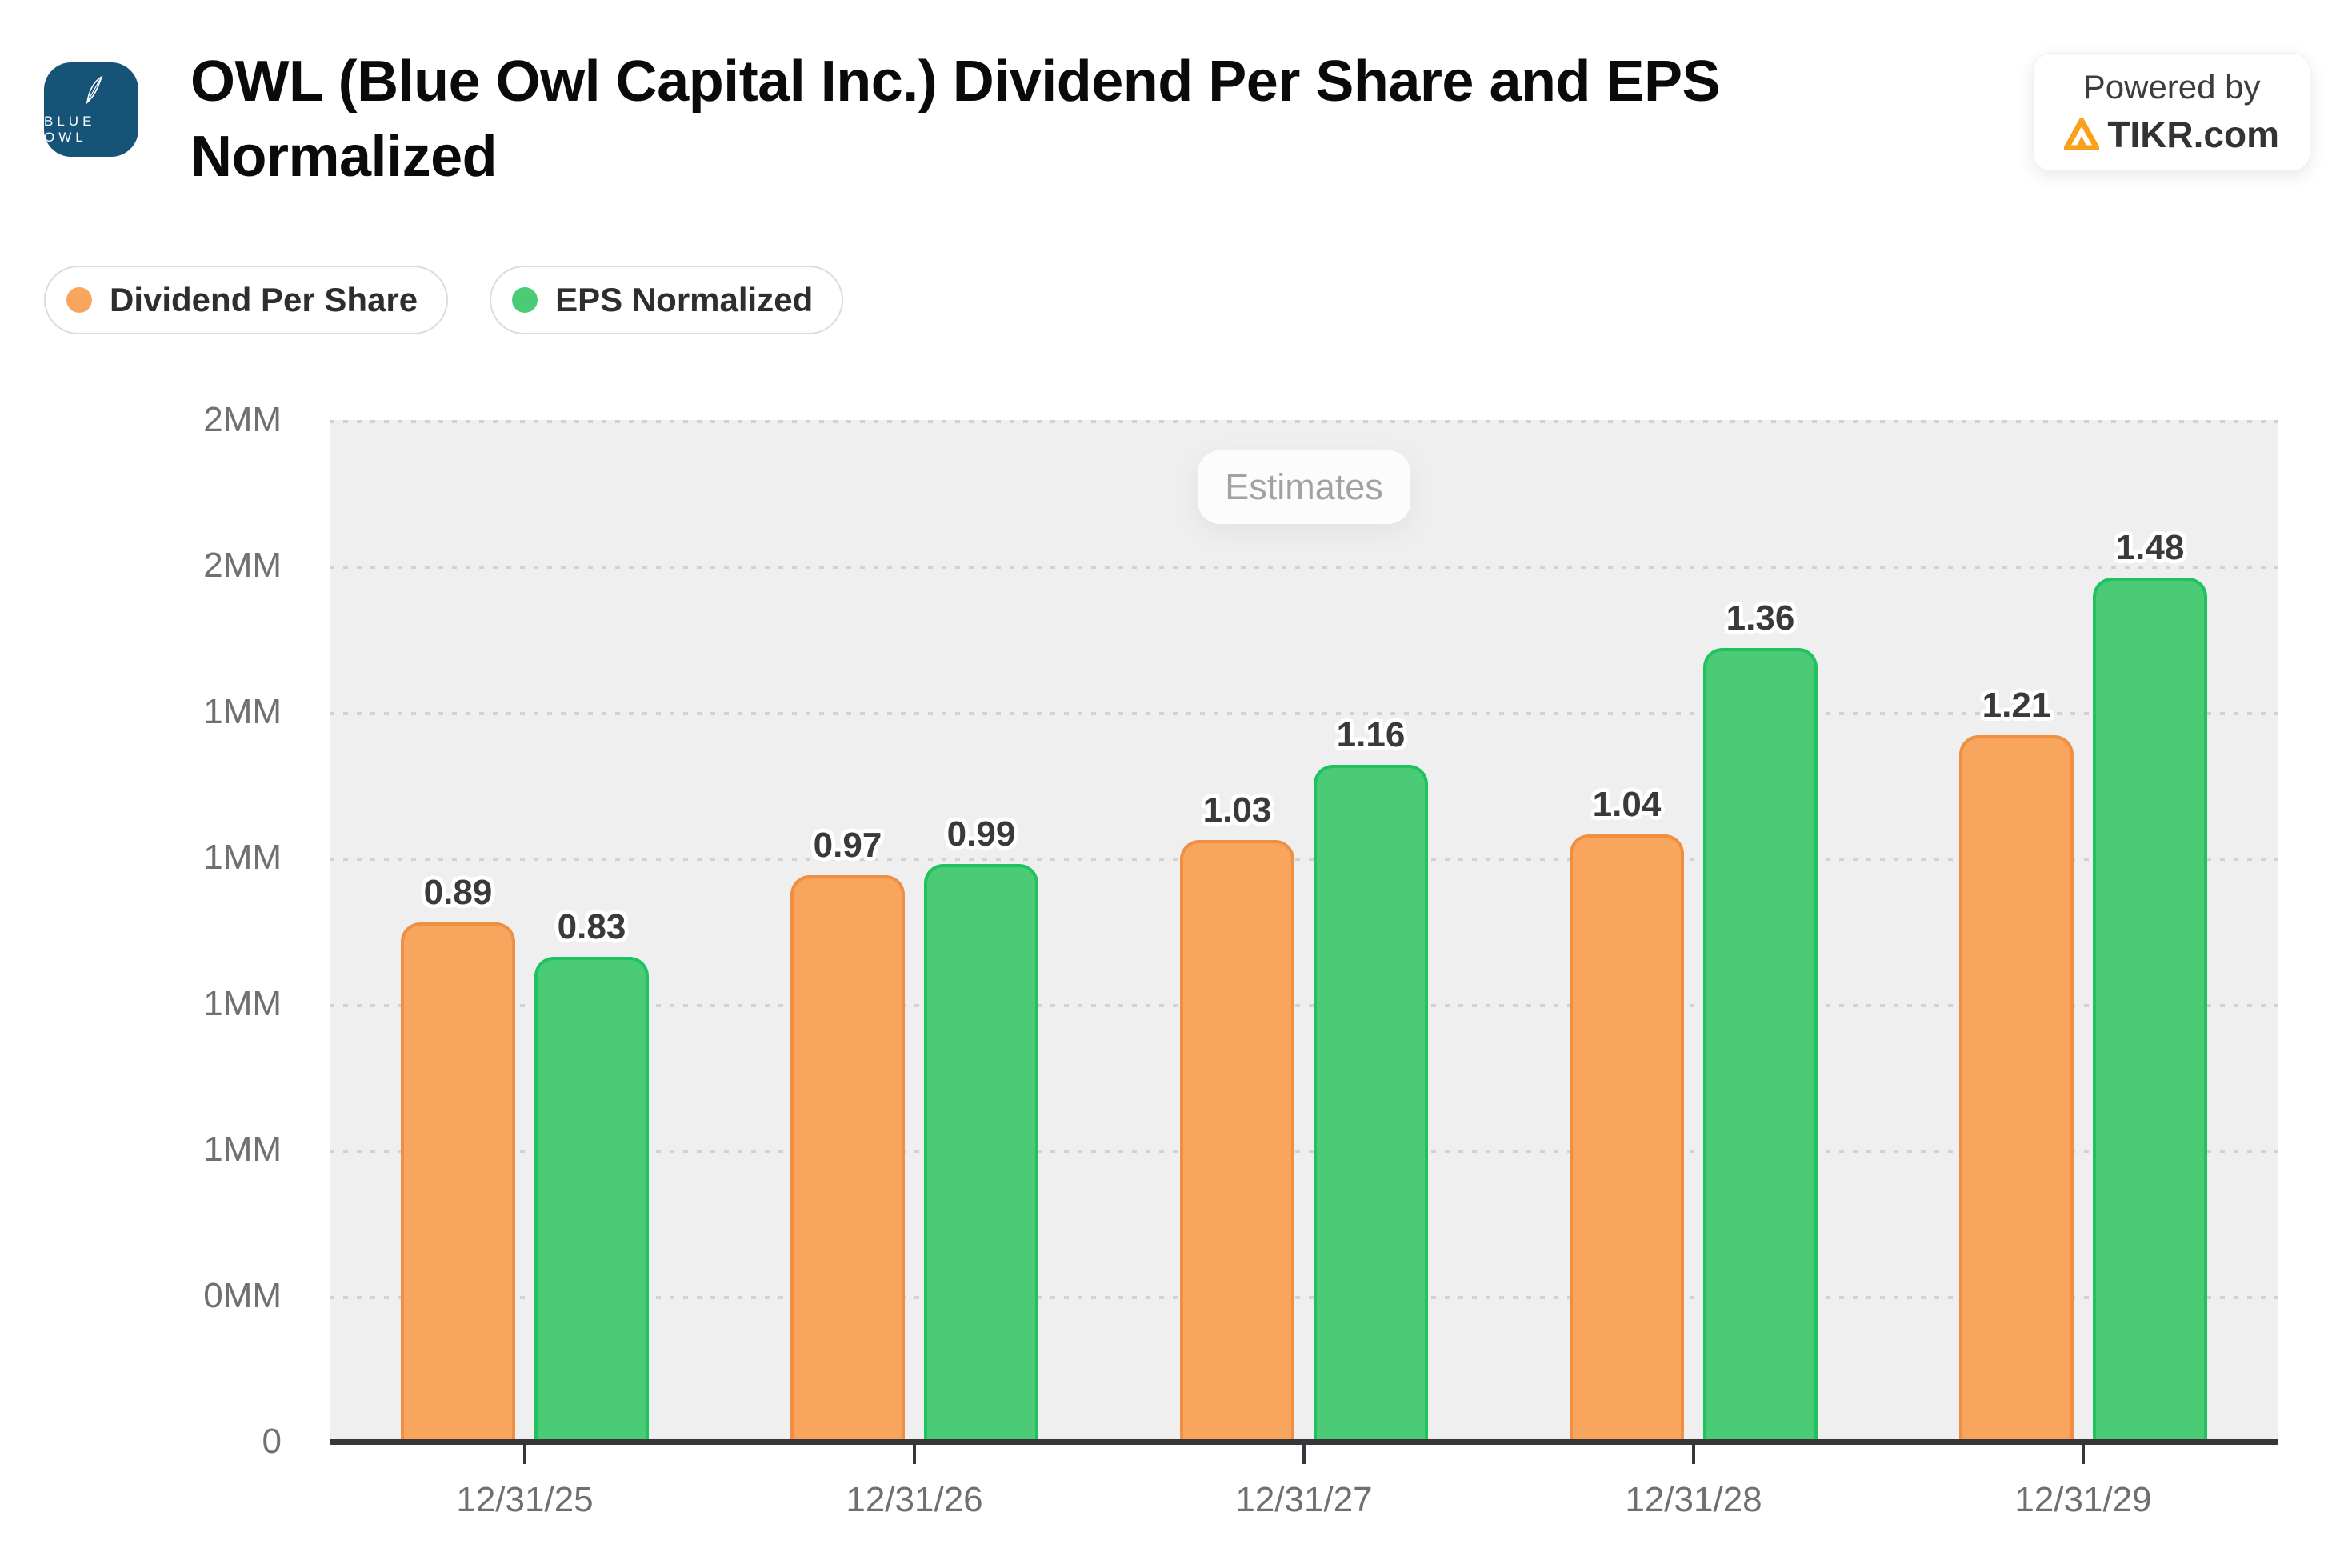 The width and height of the screenshot is (2352, 1568). What do you see at coordinates (525, 300) in the screenshot?
I see `legend-dot-green` at bounding box center [525, 300].